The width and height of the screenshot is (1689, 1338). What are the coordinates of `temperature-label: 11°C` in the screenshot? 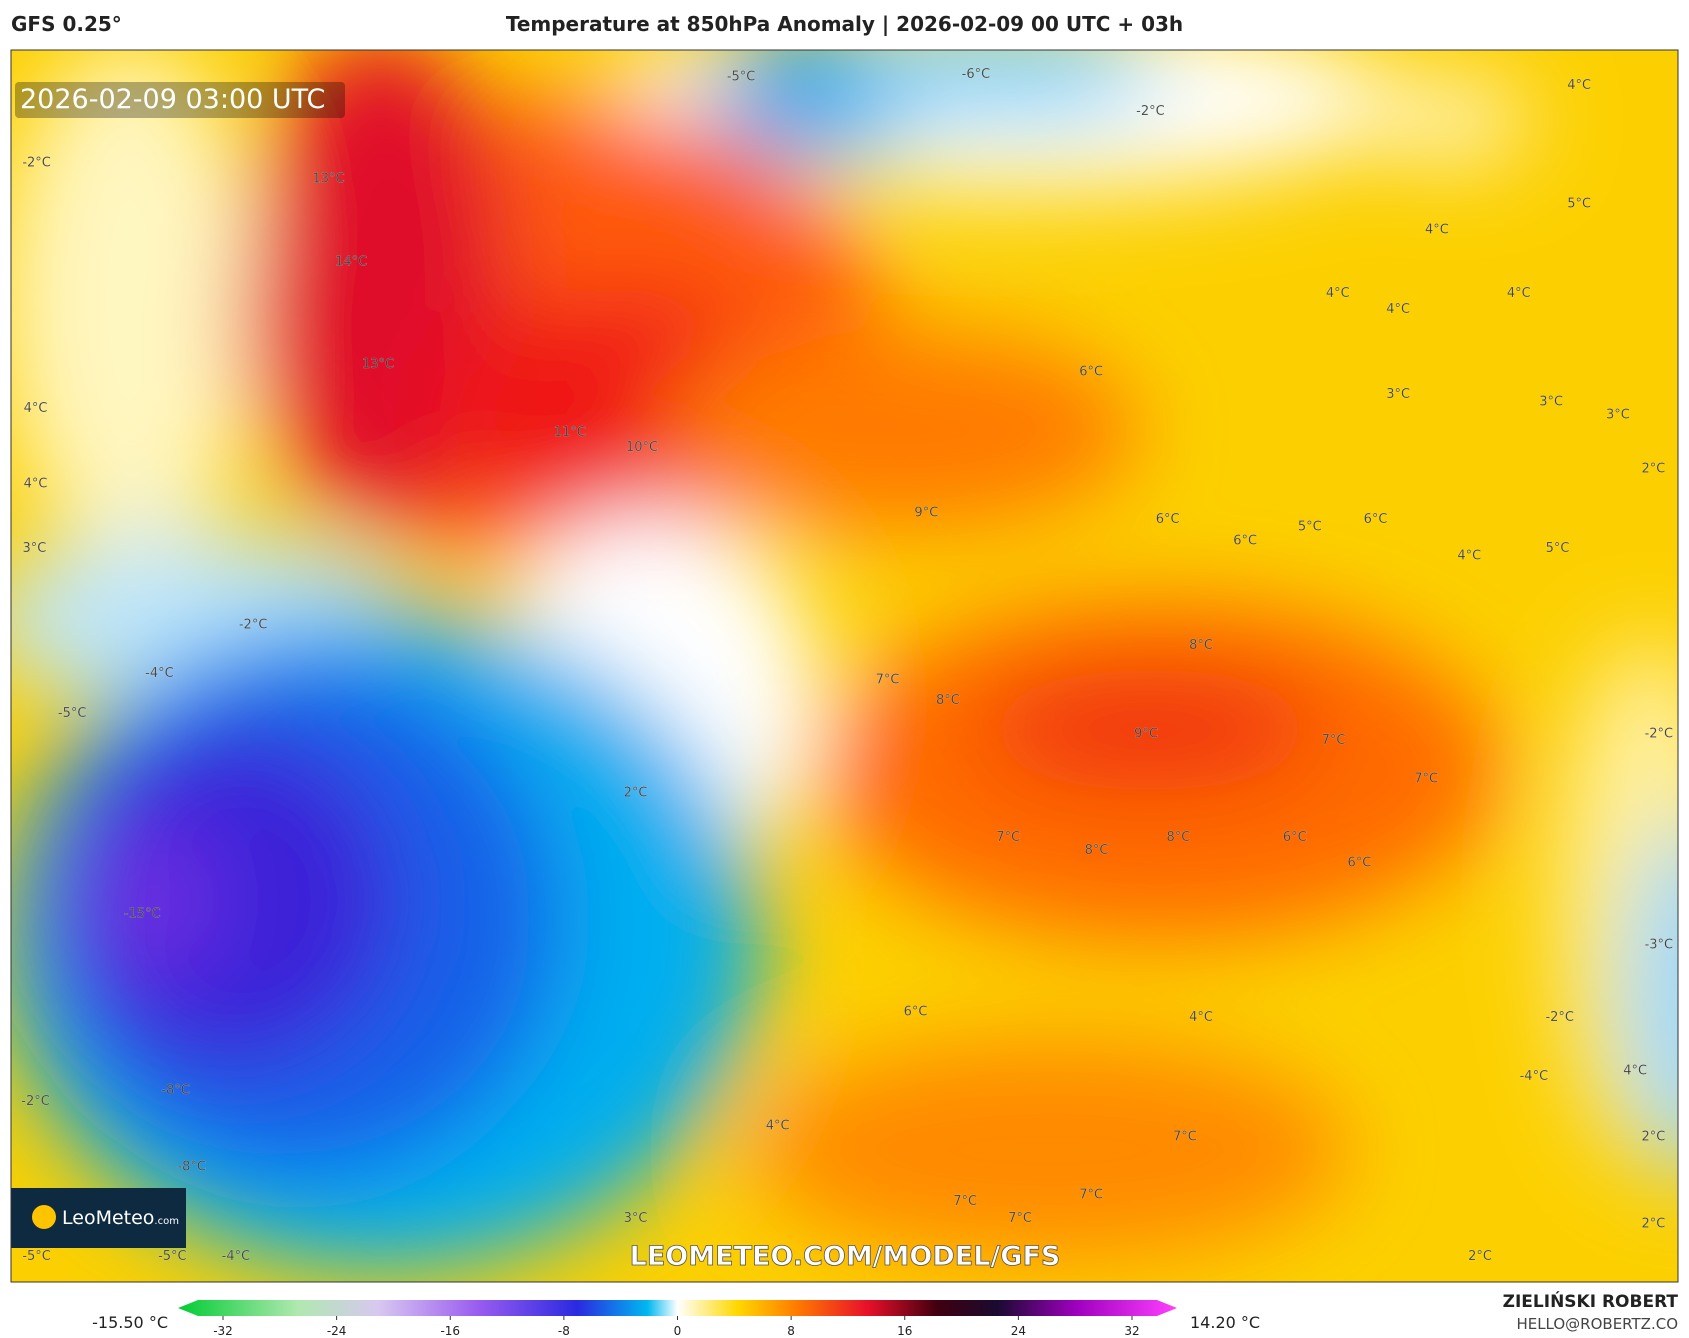 It's located at (570, 432).